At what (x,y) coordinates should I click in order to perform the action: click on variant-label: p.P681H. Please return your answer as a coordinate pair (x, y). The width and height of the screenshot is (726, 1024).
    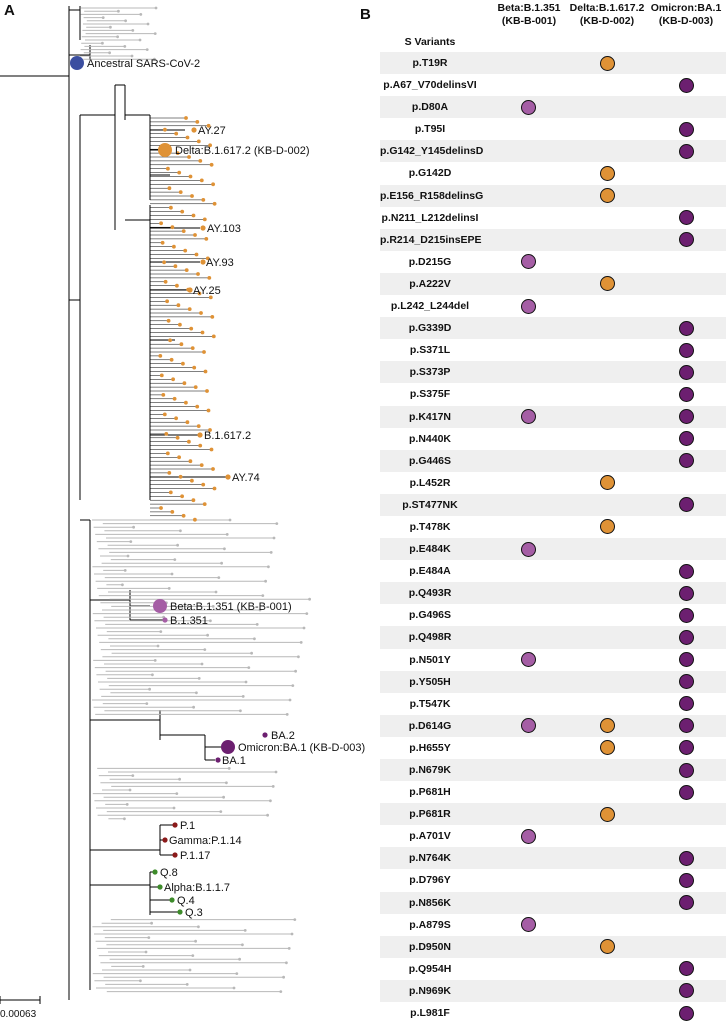
    Looking at the image, I should click on (430, 792).